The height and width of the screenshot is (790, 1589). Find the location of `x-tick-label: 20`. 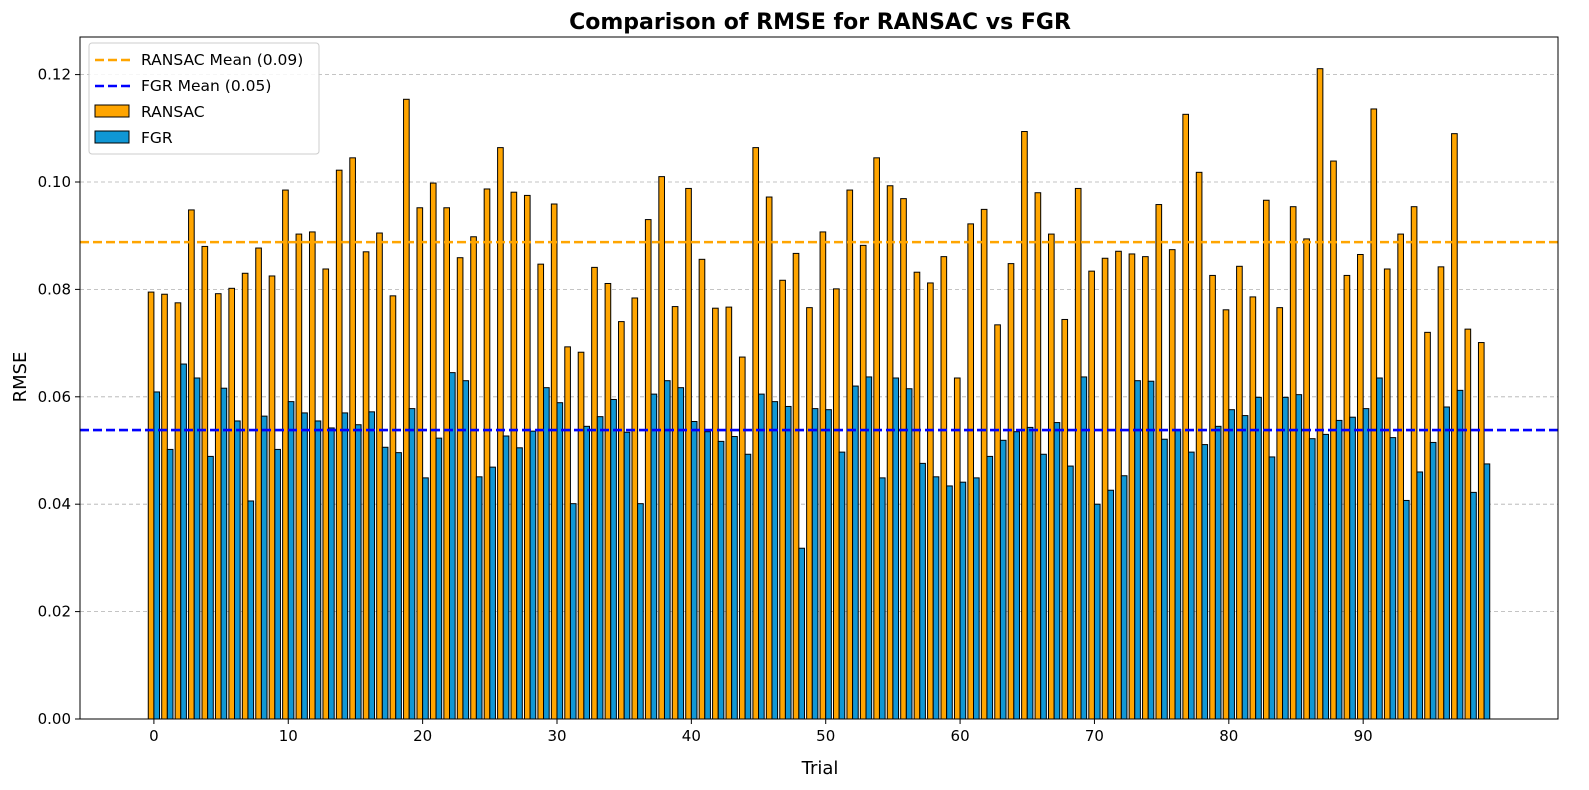

x-tick-label: 20 is located at coordinates (422, 736).